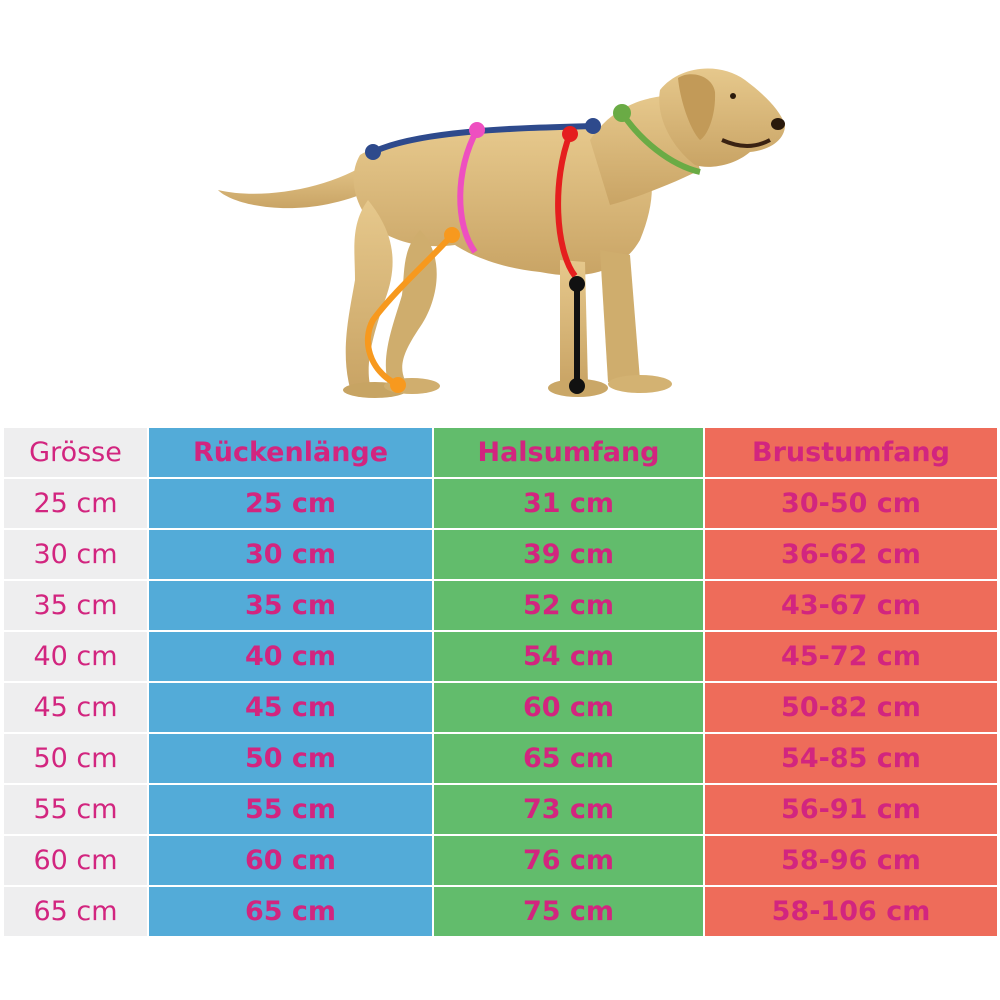  Describe the element at coordinates (851, 606) in the screenshot. I see `chest-girth-cell: 43-67 cm` at that location.